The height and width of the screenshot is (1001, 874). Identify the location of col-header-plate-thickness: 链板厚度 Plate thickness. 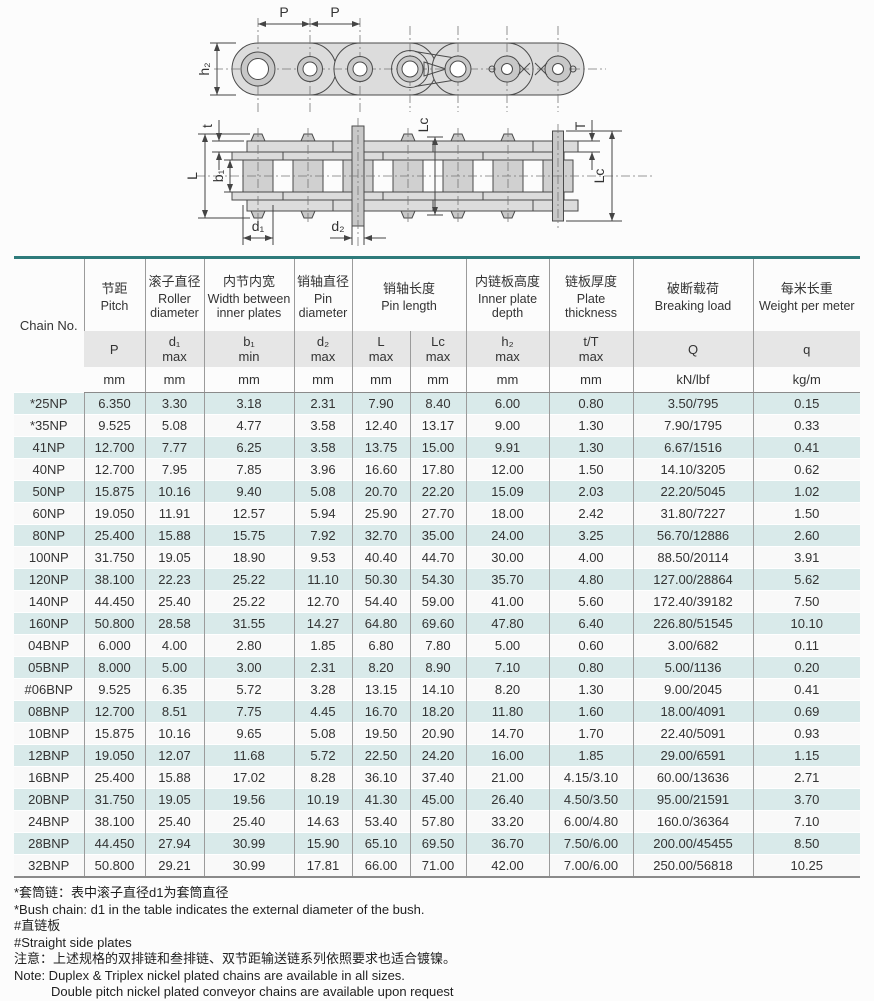
(591, 294).